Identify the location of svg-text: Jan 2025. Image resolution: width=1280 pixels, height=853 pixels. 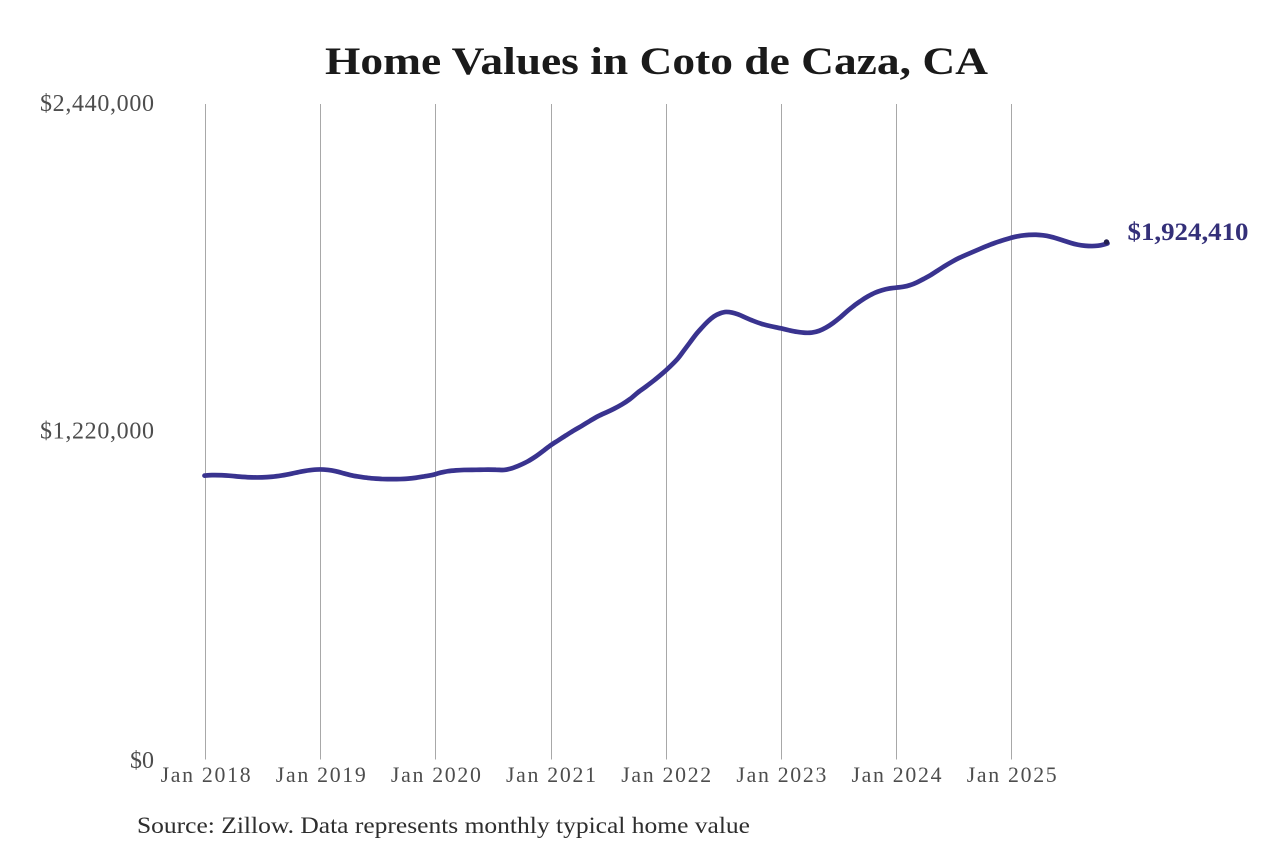
(1012, 775).